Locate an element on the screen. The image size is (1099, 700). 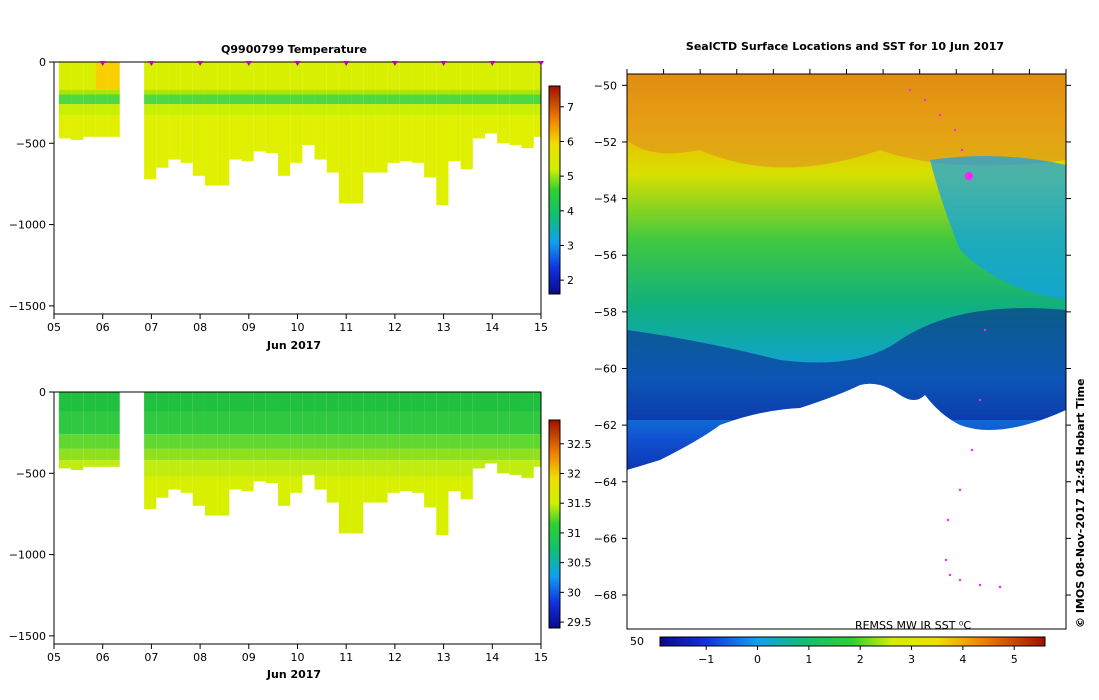
lat-tick-label: −52 is located at coordinates (605, 142).